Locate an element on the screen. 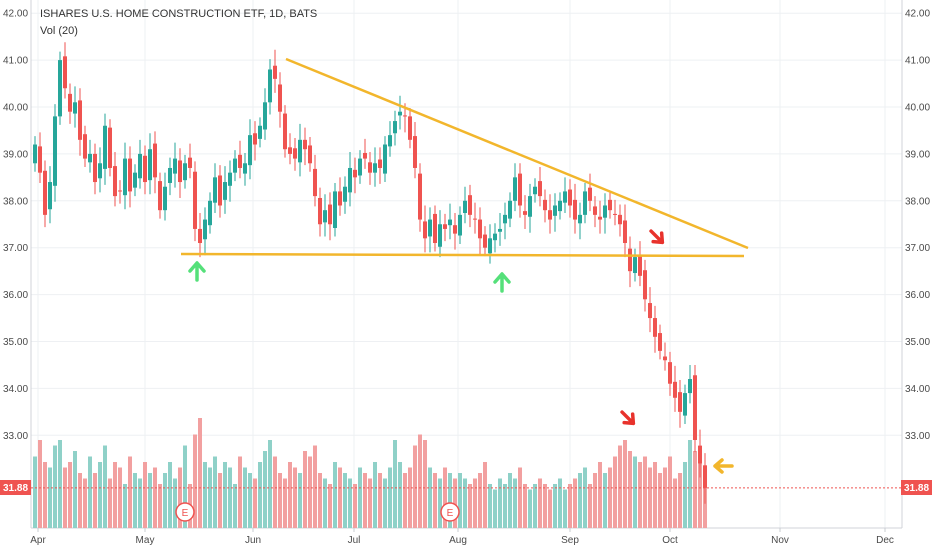 This screenshot has height=550, width=932. arrow-down-icon is located at coordinates (628, 418).